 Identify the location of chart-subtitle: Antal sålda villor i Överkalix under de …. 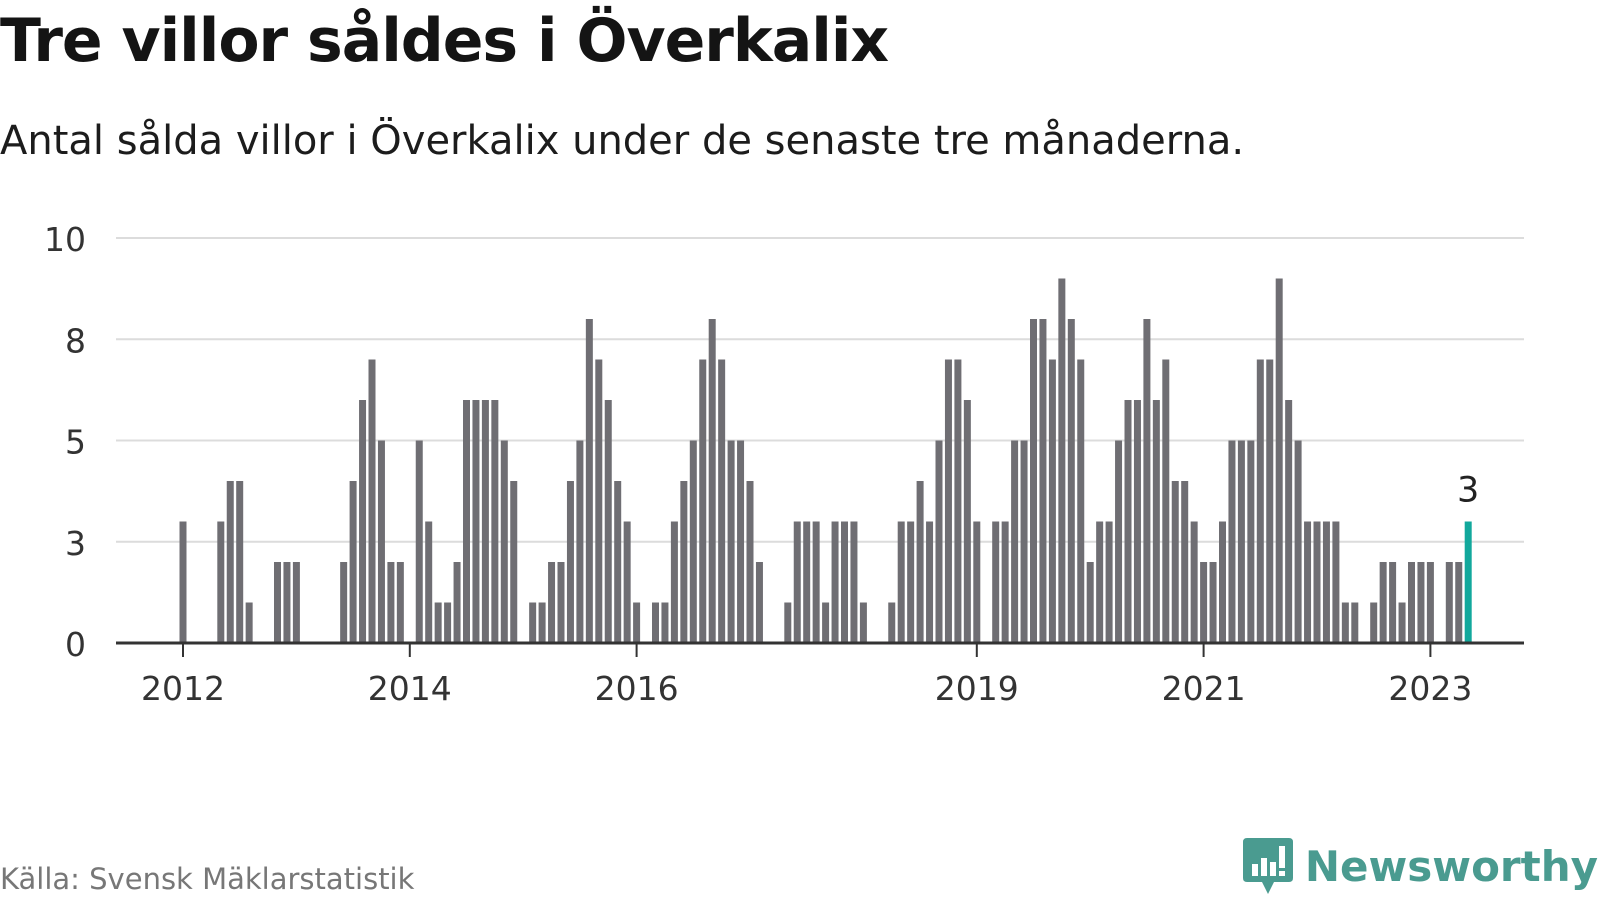
(622, 141).